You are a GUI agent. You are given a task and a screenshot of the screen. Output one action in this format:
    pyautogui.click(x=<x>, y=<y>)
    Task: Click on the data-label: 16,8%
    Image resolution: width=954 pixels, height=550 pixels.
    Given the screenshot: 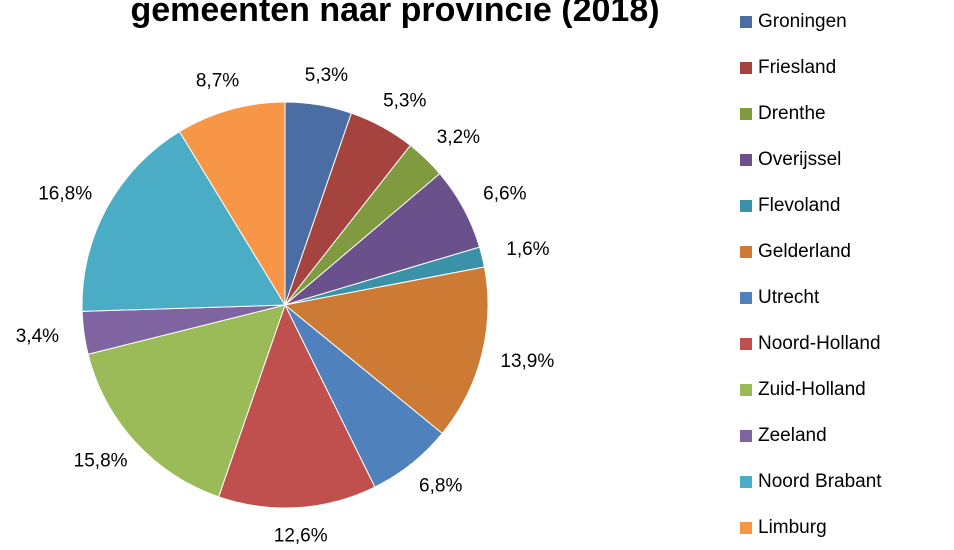 What is the action you would take?
    pyautogui.click(x=65, y=194)
    